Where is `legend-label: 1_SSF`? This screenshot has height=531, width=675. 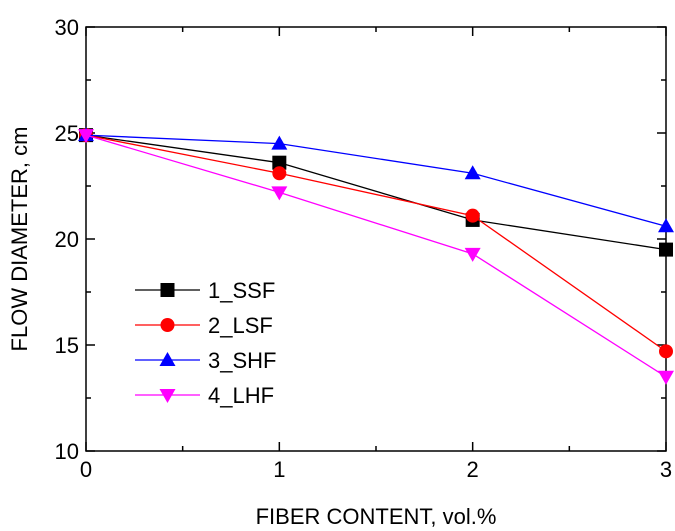 legend-label: 1_SSF is located at coordinates (241, 290).